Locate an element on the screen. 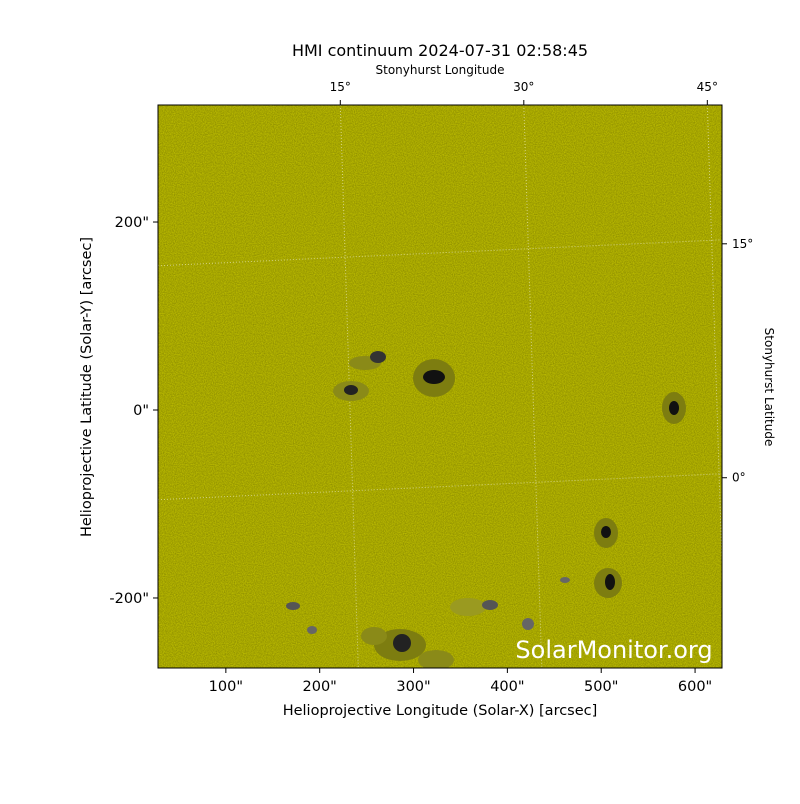 This screenshot has width=800, height=804. y-tick-label: -200" is located at coordinates (129, 599).